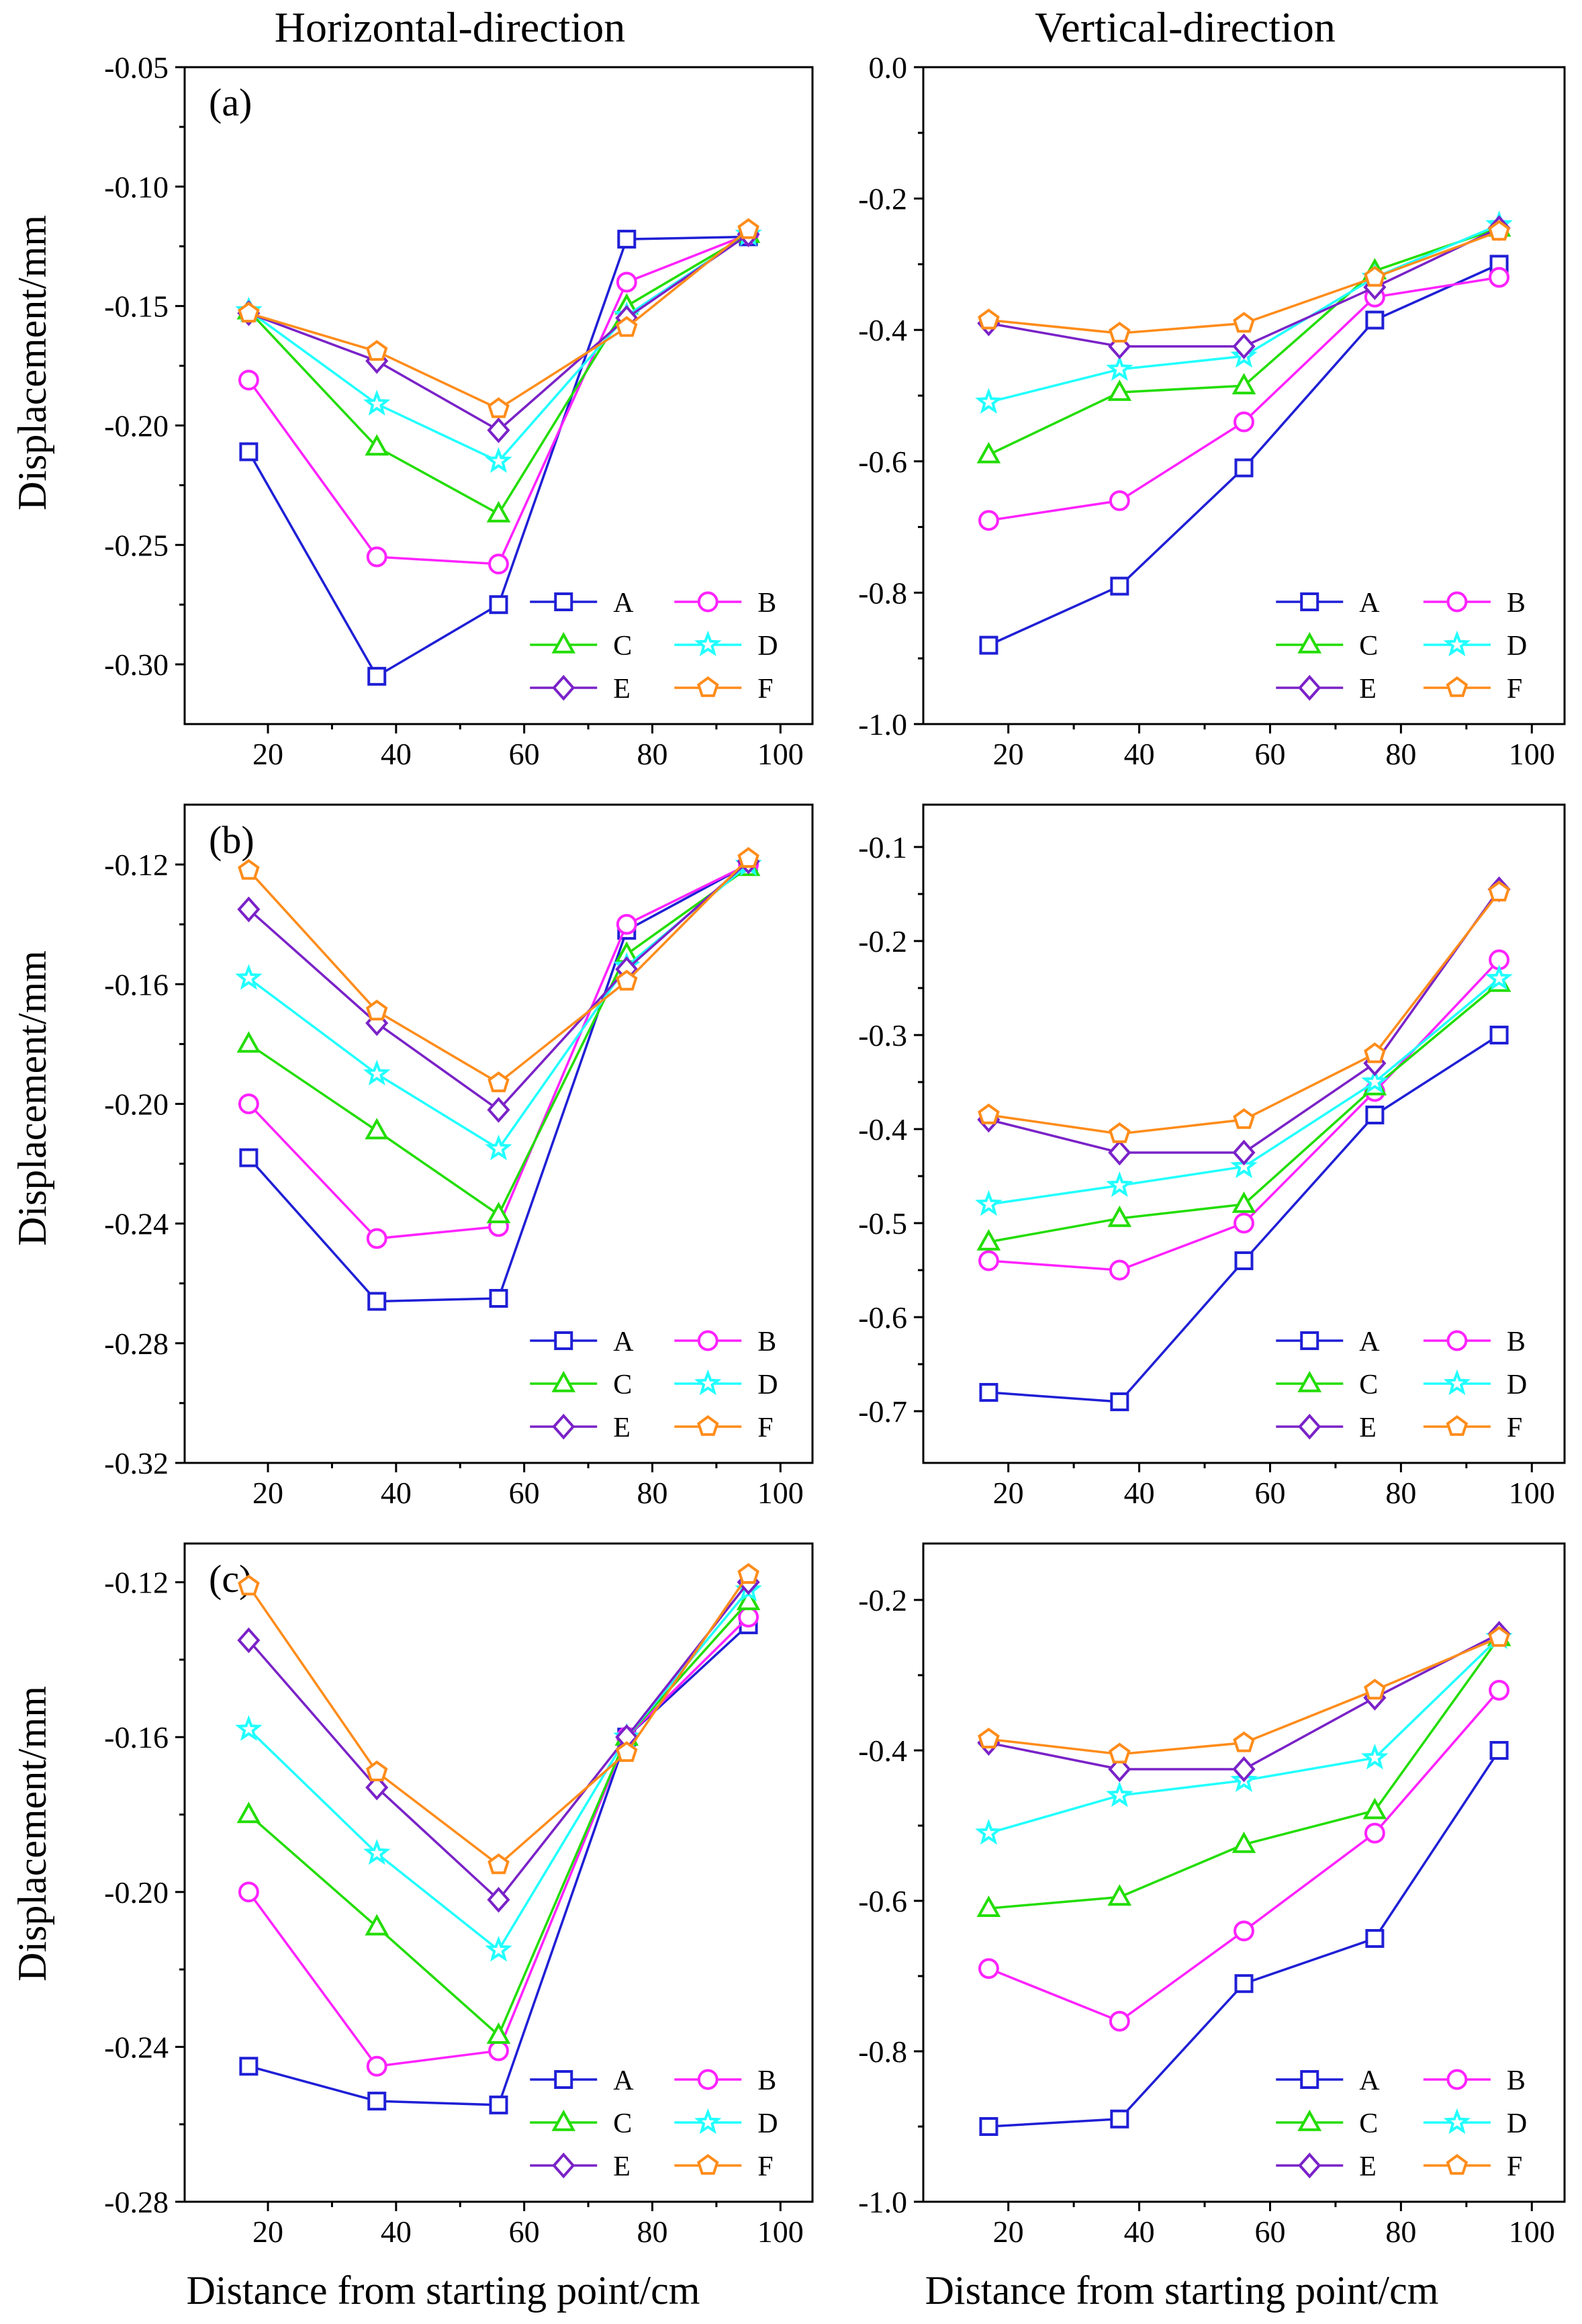 Image resolution: width=1582 pixels, height=2324 pixels. I want to click on column-title-horizontal: Horizontal-direction, so click(450, 27).